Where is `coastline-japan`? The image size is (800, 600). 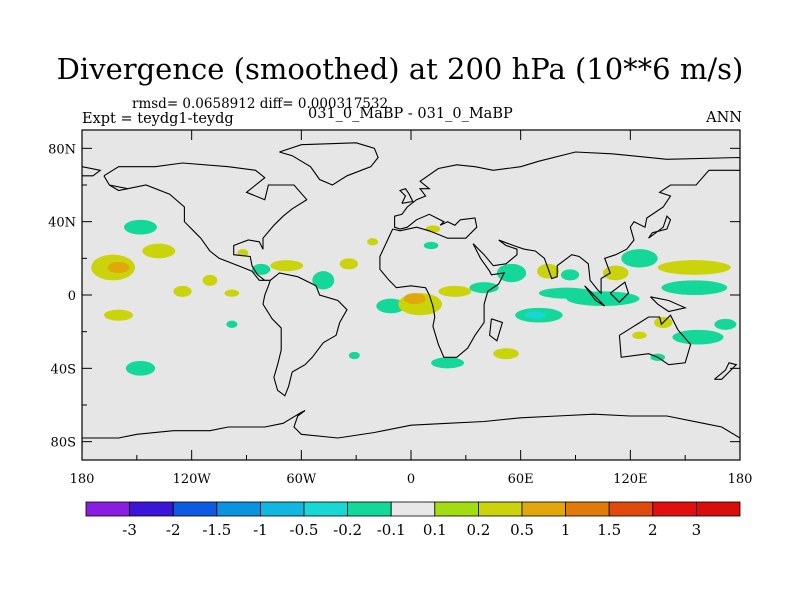 coastline-japan is located at coordinates (660, 227).